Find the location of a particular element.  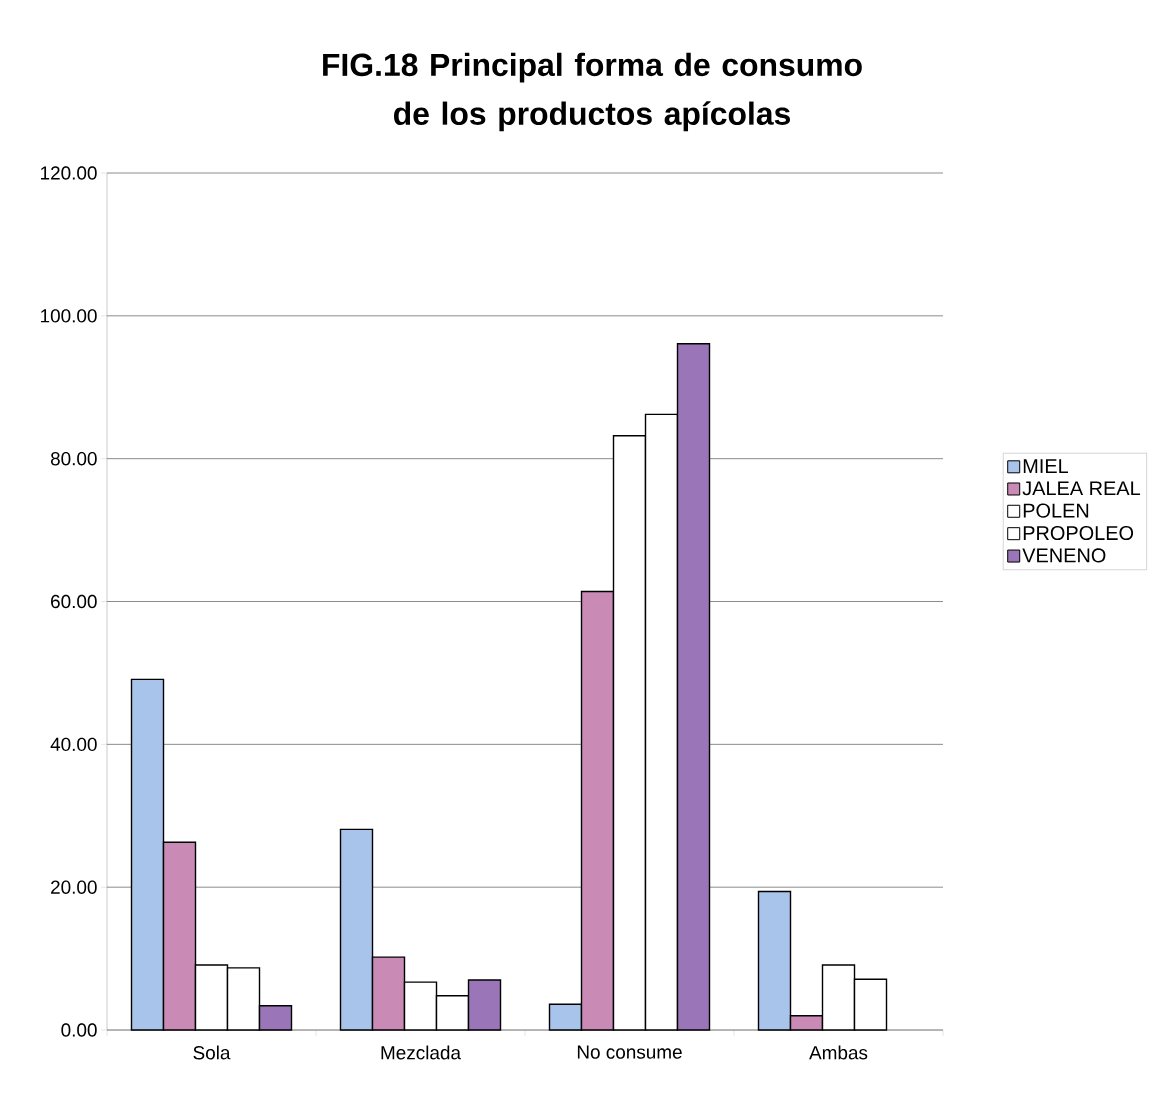

x-tick-label: Sola is located at coordinates (212, 1052).